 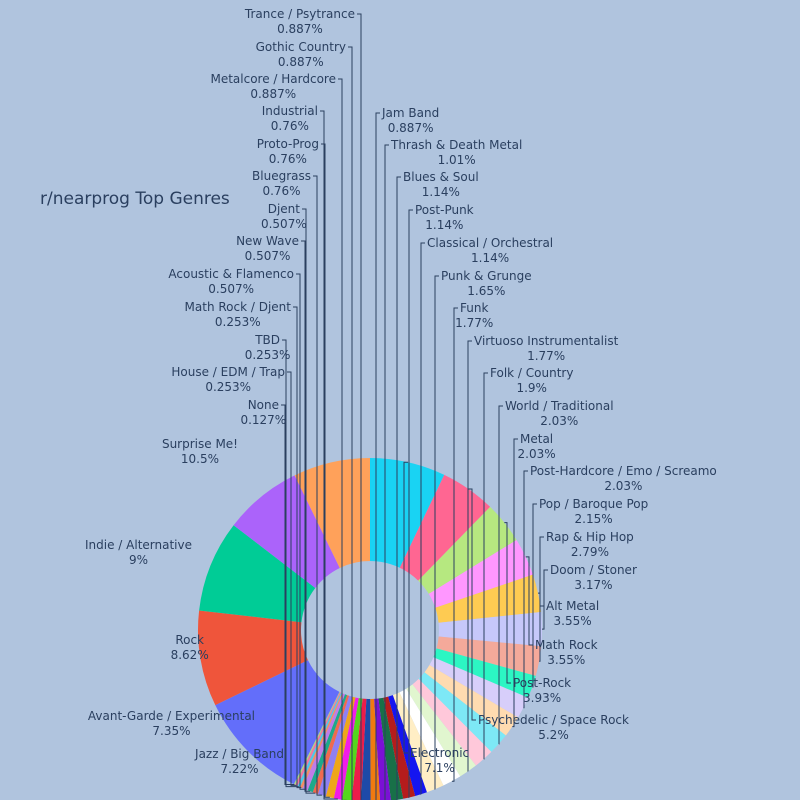 I want to click on slice-label-percent: 0.507%, so click(x=268, y=256).